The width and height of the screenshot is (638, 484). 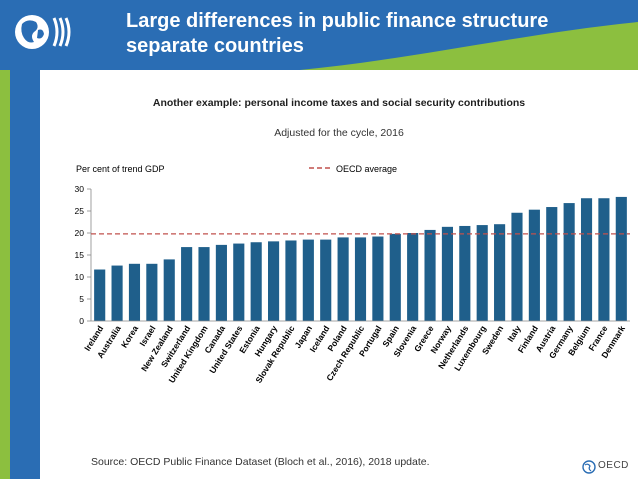 What do you see at coordinates (500, 272) in the screenshot?
I see `bar-sweden` at bounding box center [500, 272].